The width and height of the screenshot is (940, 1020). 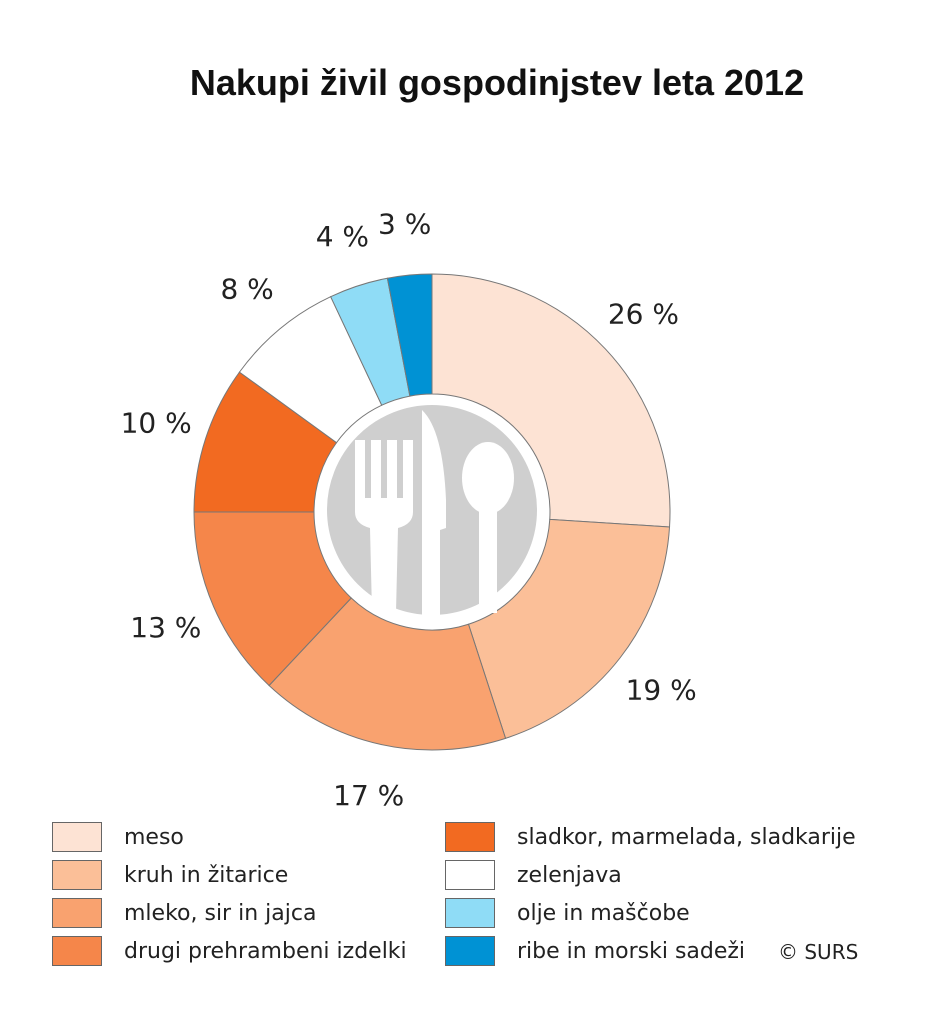 I want to click on spoon-icon, so click(x=488, y=527).